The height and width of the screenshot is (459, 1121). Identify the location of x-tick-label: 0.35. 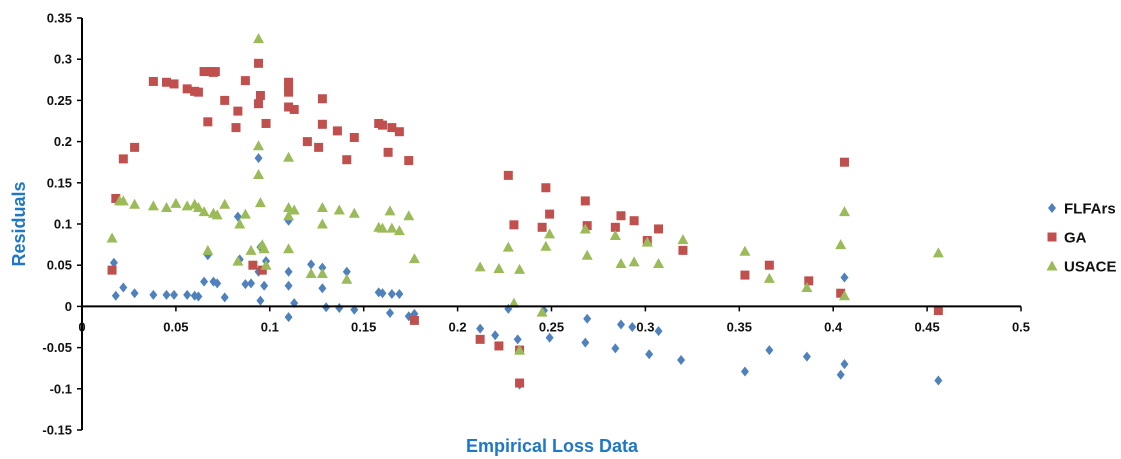
(739, 326).